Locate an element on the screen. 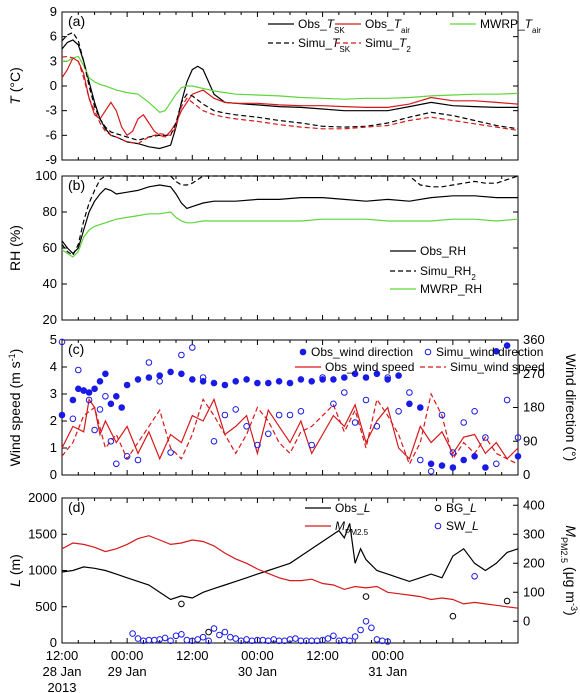 The height and width of the screenshot is (693, 580). series-3-line is located at coordinates (290, 87).